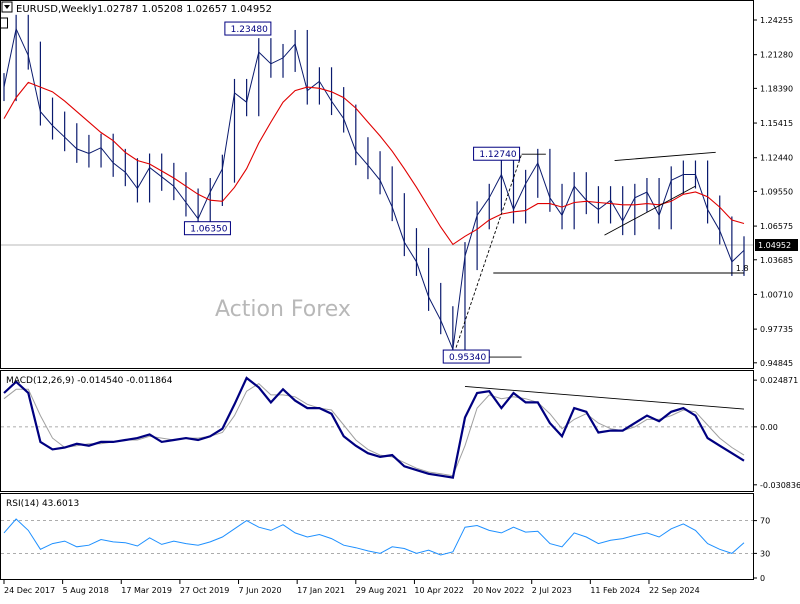 The width and height of the screenshot is (800, 604). I want to click on macd-ytick-label: -0.030836, so click(780, 485).